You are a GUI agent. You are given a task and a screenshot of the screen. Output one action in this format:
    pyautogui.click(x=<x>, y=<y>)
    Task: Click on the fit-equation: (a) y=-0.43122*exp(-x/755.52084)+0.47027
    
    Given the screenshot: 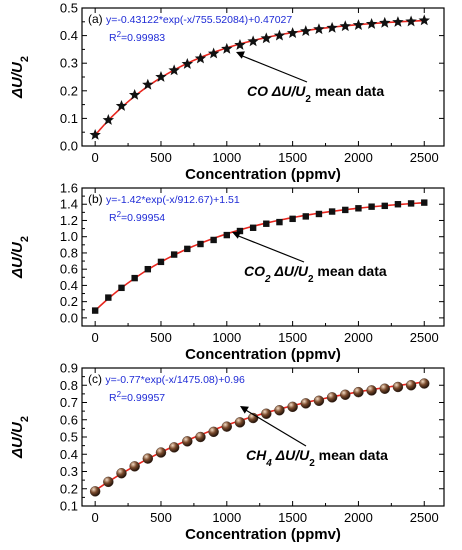 What is the action you would take?
    pyautogui.click(x=190, y=19)
    